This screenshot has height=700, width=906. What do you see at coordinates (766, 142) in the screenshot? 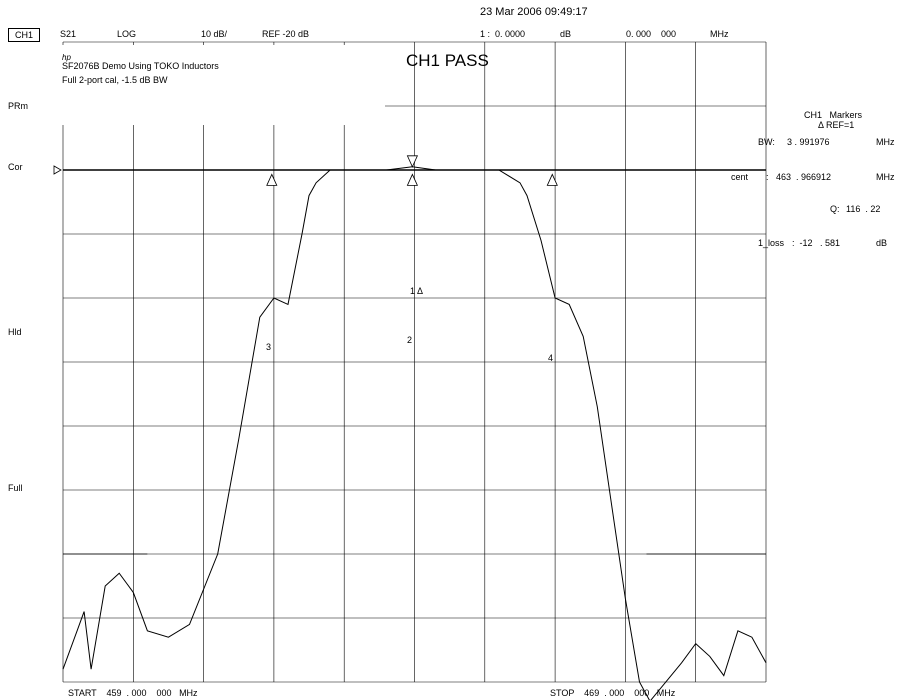
I see `bw-label: BW:` at bounding box center [766, 142].